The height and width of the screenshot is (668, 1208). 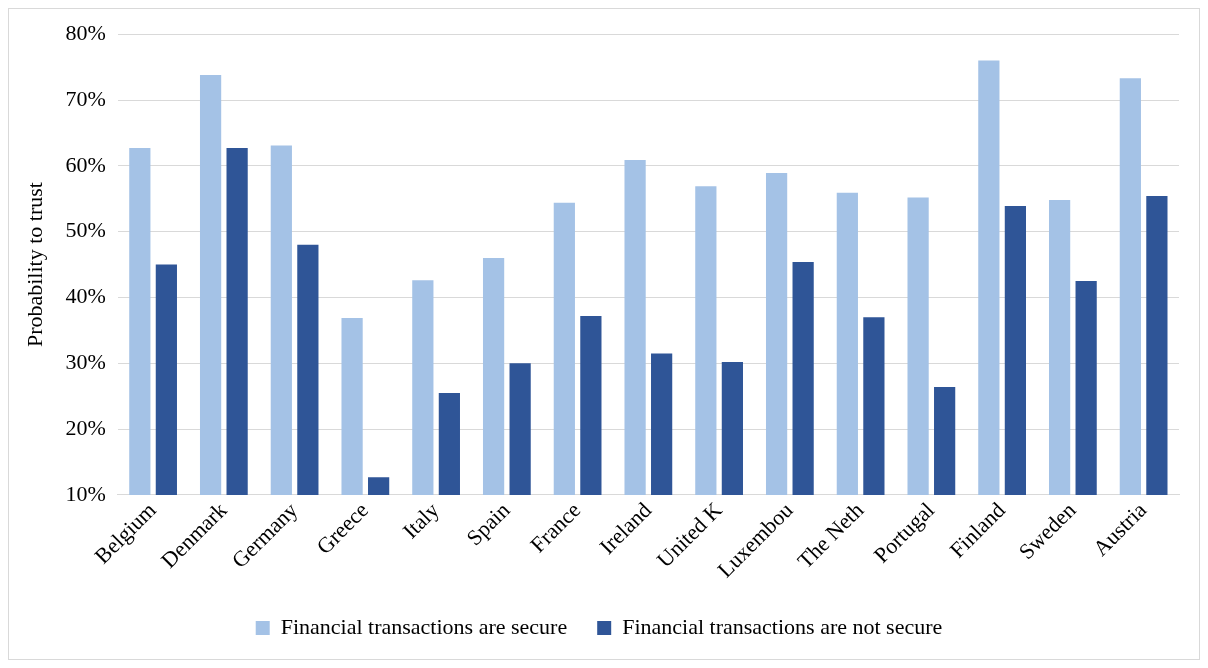 What do you see at coordinates (85, 32) in the screenshot?
I see `y-tick-label: 80%` at bounding box center [85, 32].